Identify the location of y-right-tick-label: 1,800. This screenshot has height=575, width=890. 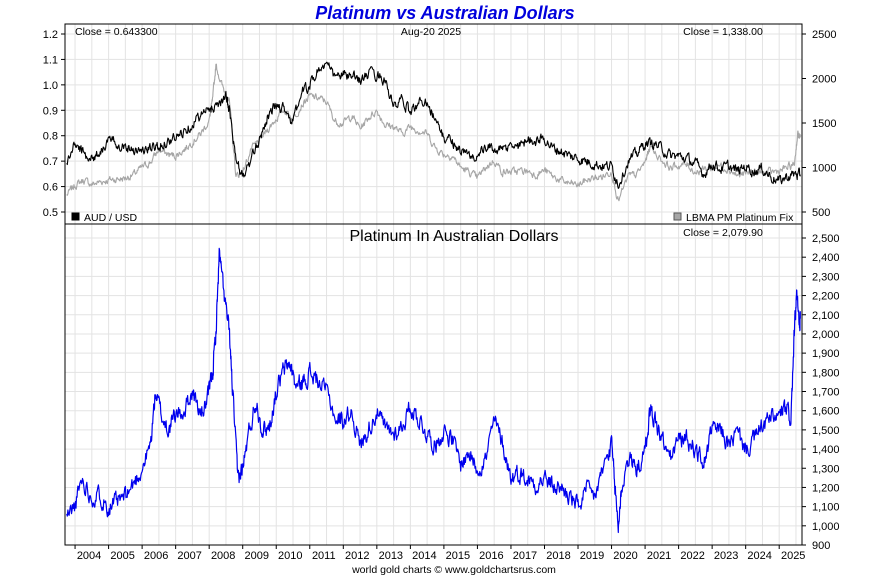
(826, 373).